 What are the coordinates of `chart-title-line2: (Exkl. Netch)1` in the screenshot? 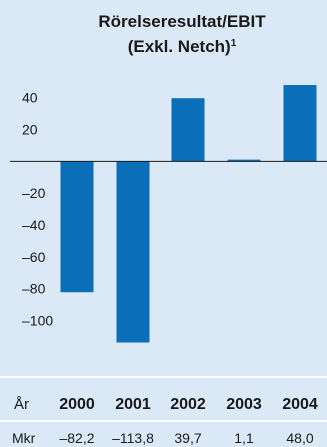 It's located at (182, 46).